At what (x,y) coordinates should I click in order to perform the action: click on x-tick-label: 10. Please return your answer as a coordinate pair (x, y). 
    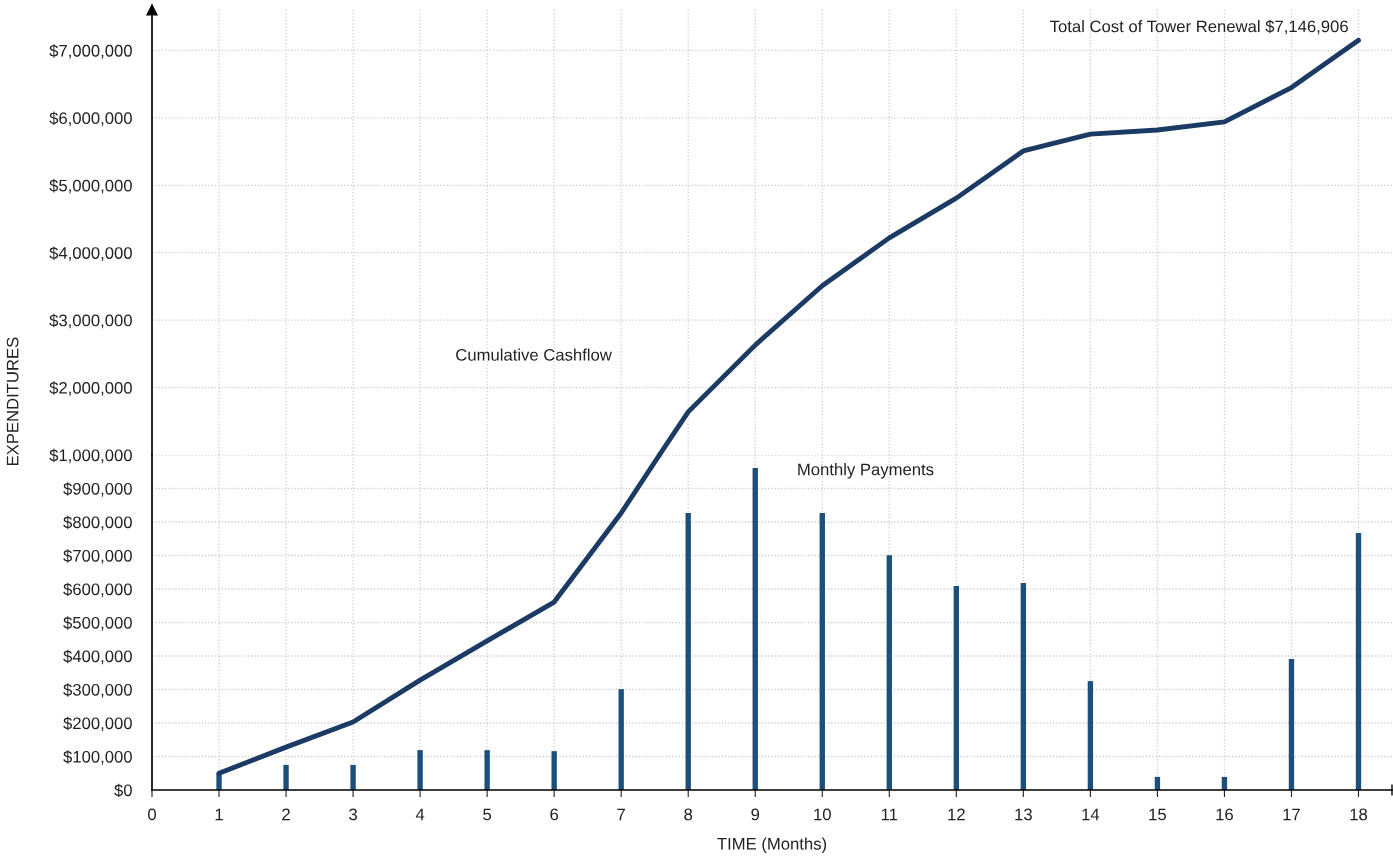
    Looking at the image, I should click on (822, 814).